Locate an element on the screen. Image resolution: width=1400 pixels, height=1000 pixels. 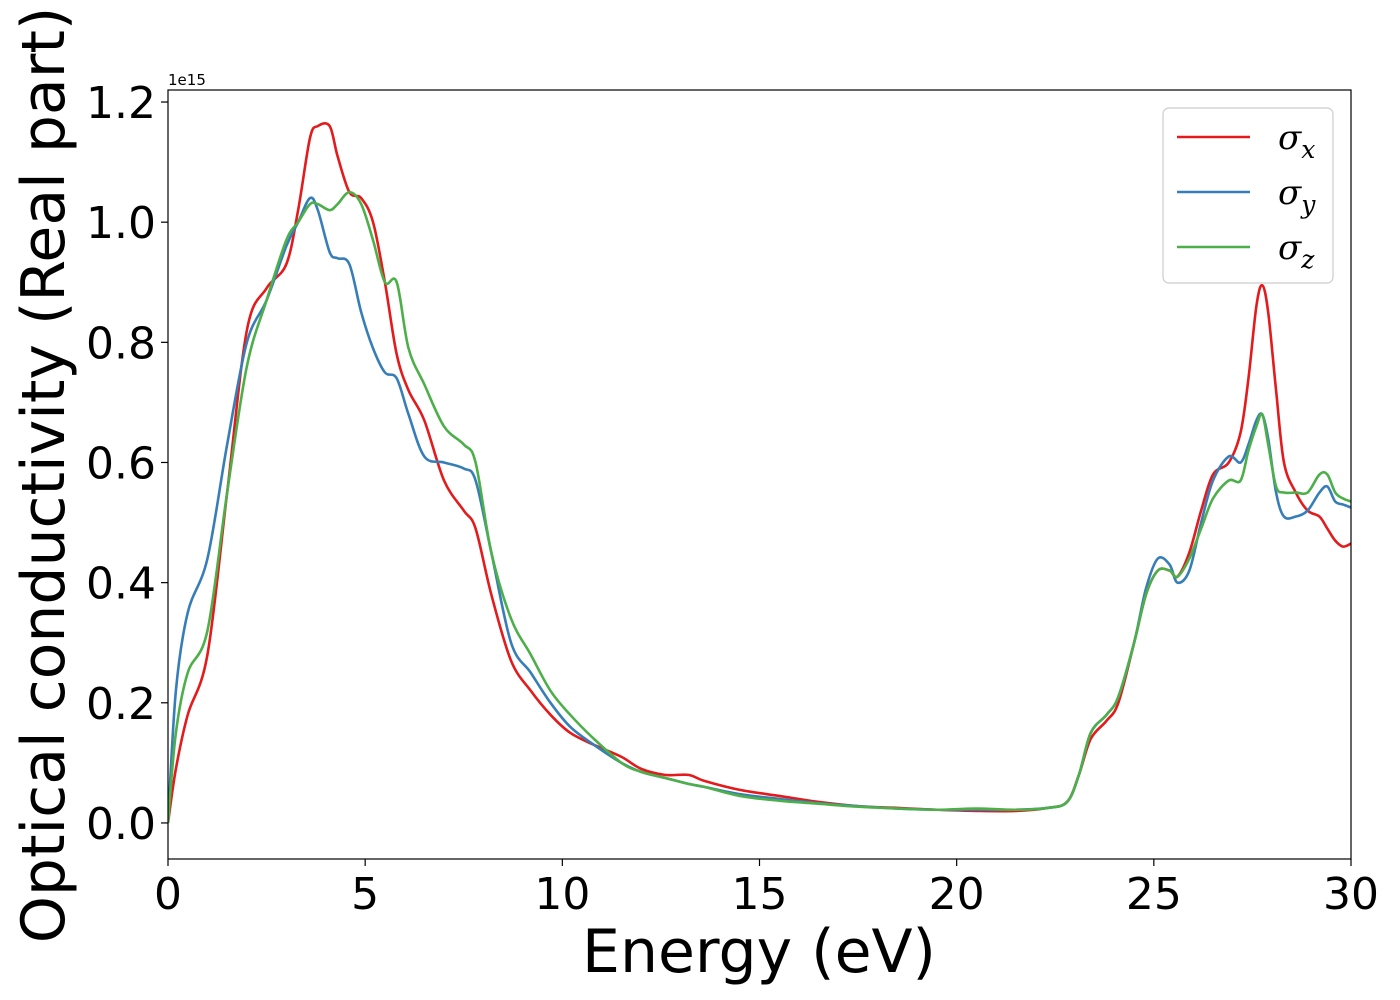
x-tick-label: 15 is located at coordinates (760, 894).